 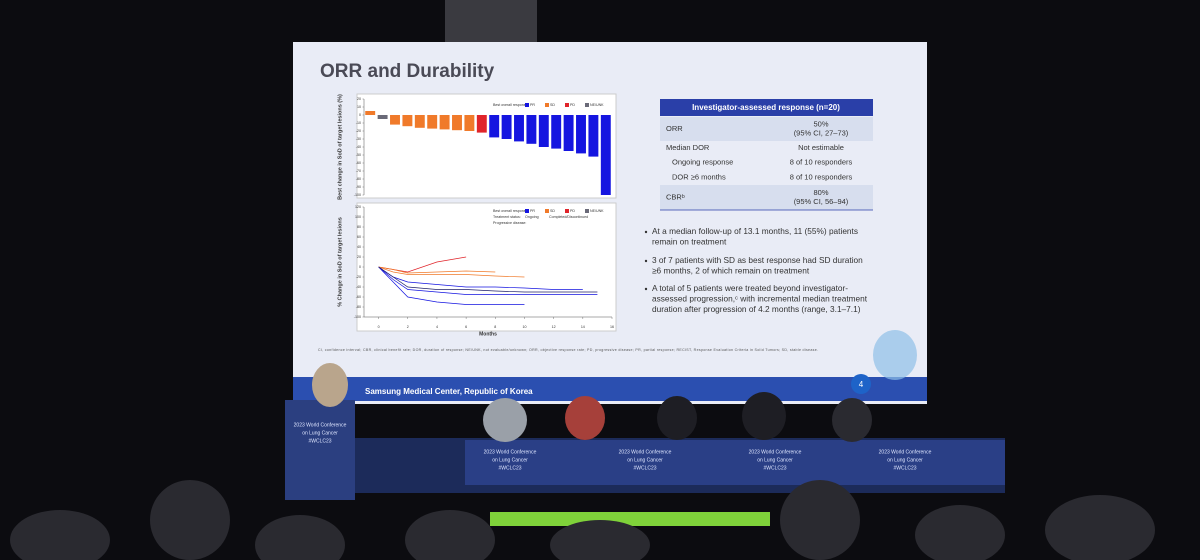 What do you see at coordinates (568, 217) in the screenshot?
I see `legend-label: Completed/Discontinued` at bounding box center [568, 217].